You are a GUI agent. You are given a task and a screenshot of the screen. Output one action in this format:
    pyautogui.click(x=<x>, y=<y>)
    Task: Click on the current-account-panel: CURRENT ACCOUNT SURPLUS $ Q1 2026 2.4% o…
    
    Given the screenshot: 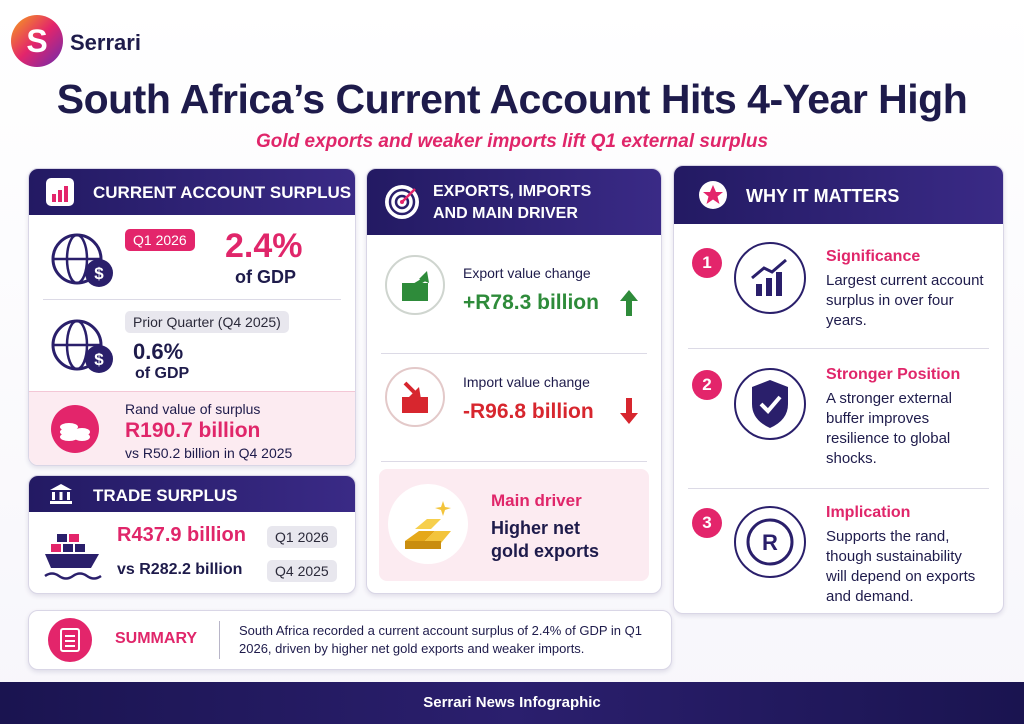 What is the action you would take?
    pyautogui.click(x=192, y=317)
    